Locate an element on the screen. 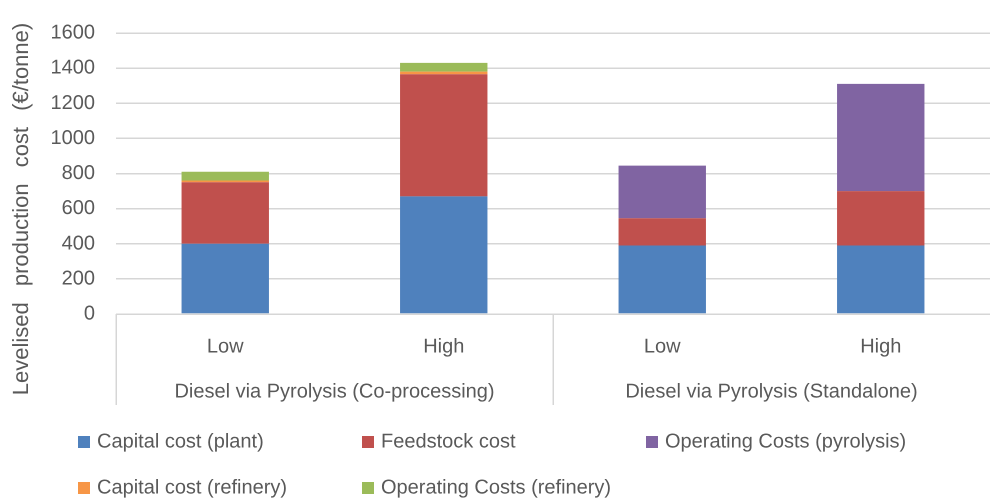 This screenshot has width=990, height=500. y-tick-label: 1000 is located at coordinates (72, 137).